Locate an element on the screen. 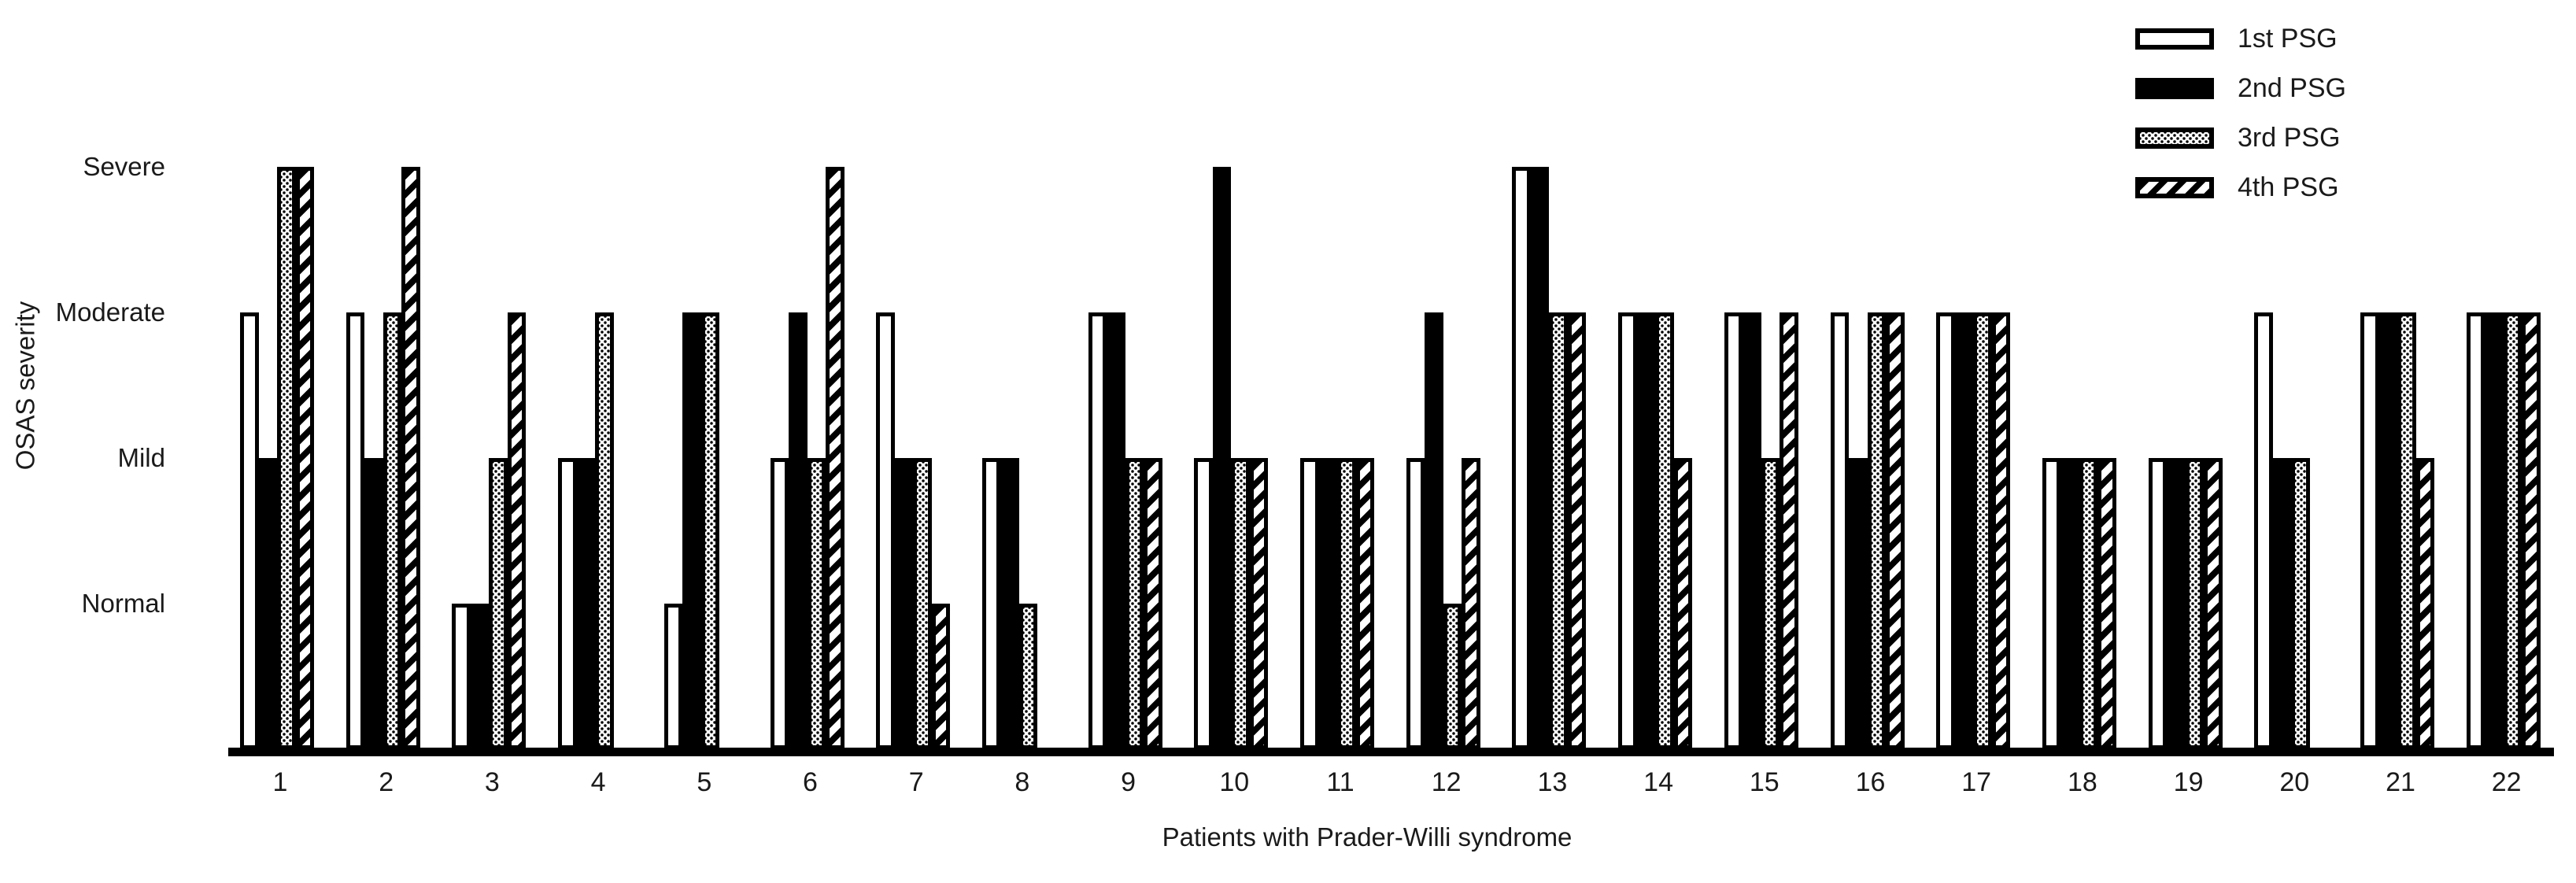 Image resolution: width=2576 pixels, height=883 pixels. legend-label: 3rd PSG is located at coordinates (2289, 138).